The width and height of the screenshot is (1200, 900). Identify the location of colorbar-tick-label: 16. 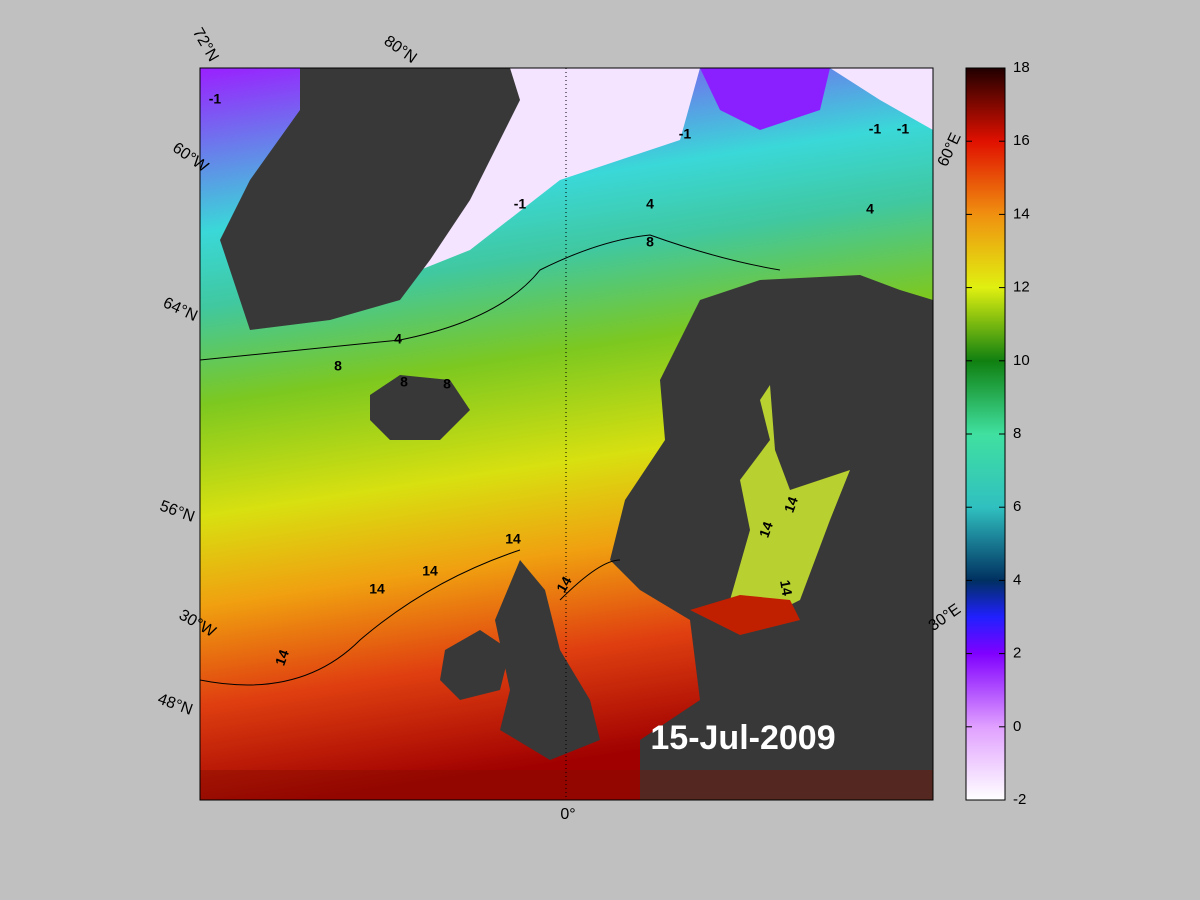
(1021, 140).